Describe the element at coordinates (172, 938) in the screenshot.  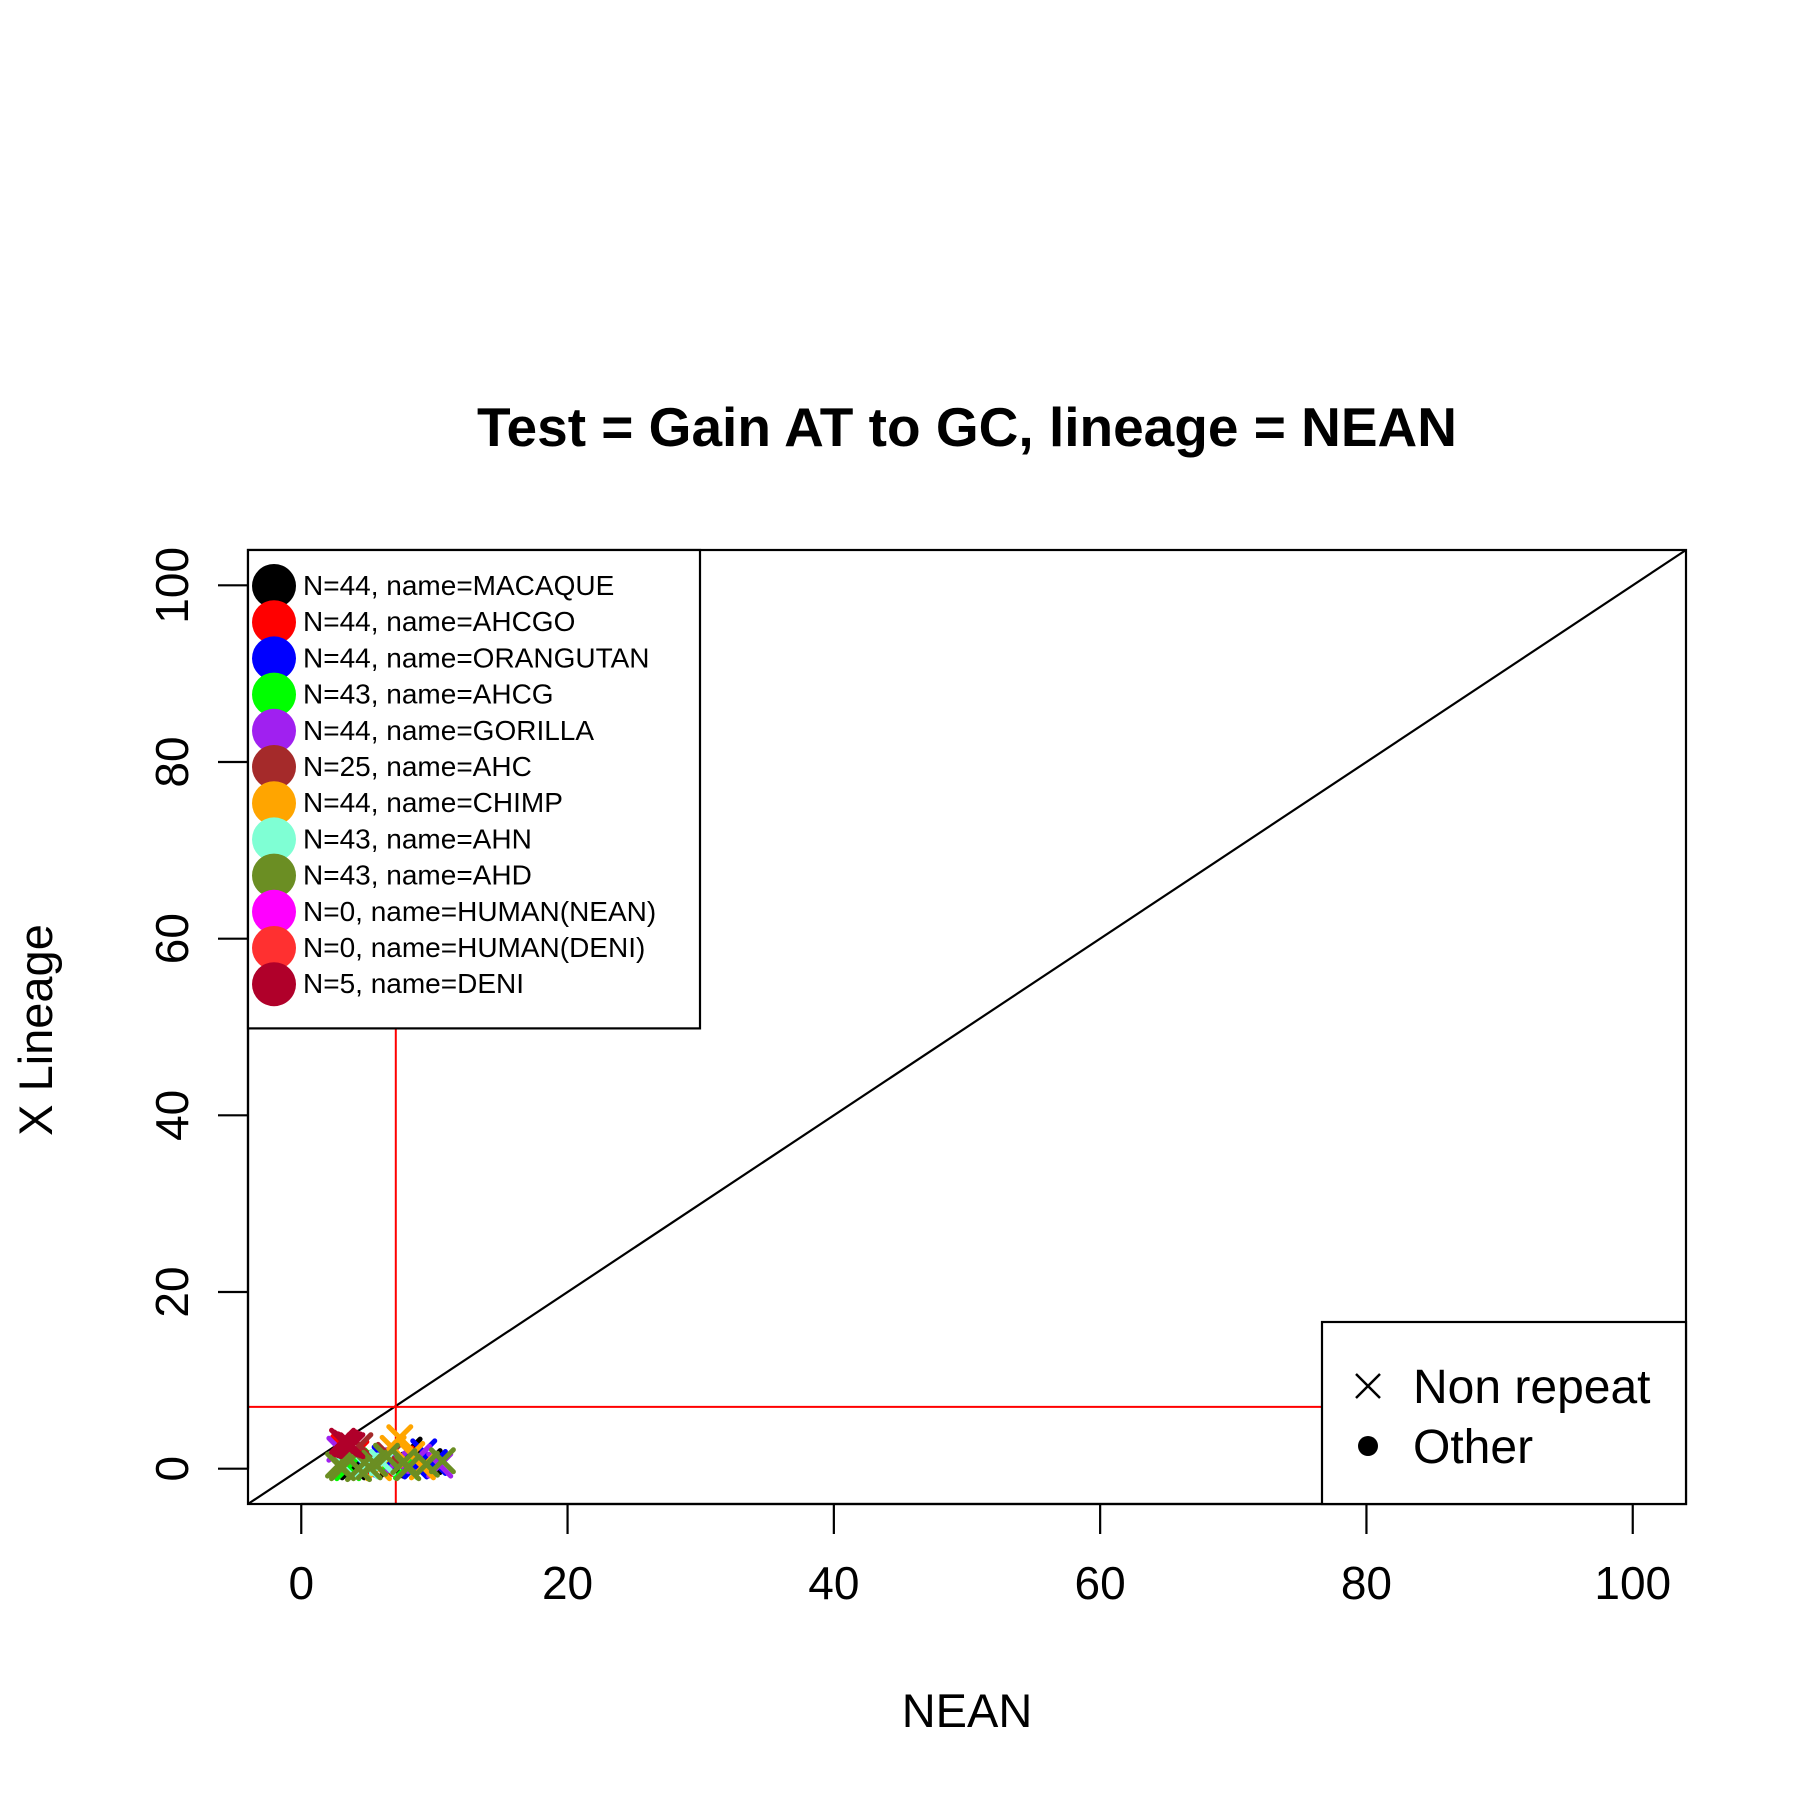
I see `y-tick-label: 60` at that location.